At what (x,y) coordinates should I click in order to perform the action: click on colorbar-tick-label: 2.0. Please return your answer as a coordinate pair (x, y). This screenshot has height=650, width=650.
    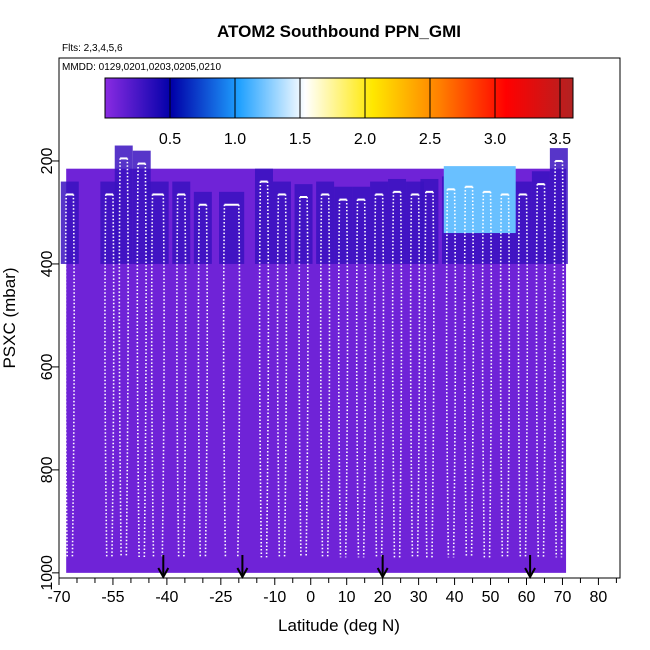
    Looking at the image, I should click on (365, 139).